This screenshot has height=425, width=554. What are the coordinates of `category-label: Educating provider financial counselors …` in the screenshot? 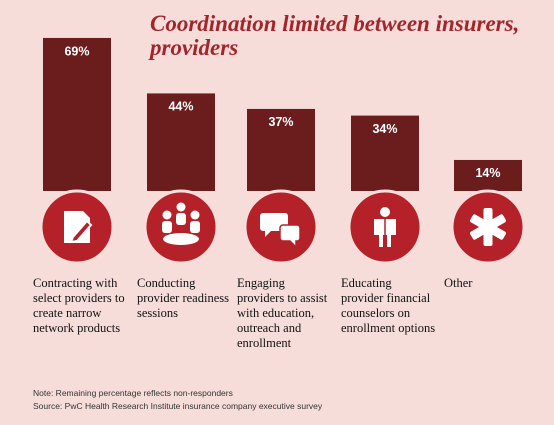 It's located at (388, 305).